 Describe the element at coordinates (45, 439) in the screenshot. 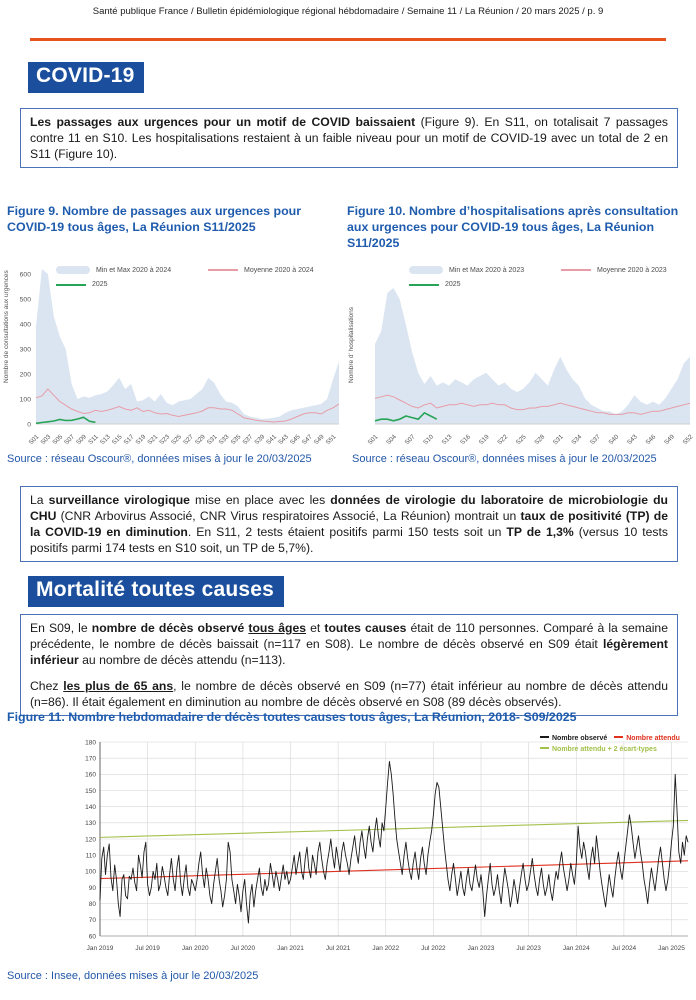

I see `svg-text: S03` at that location.